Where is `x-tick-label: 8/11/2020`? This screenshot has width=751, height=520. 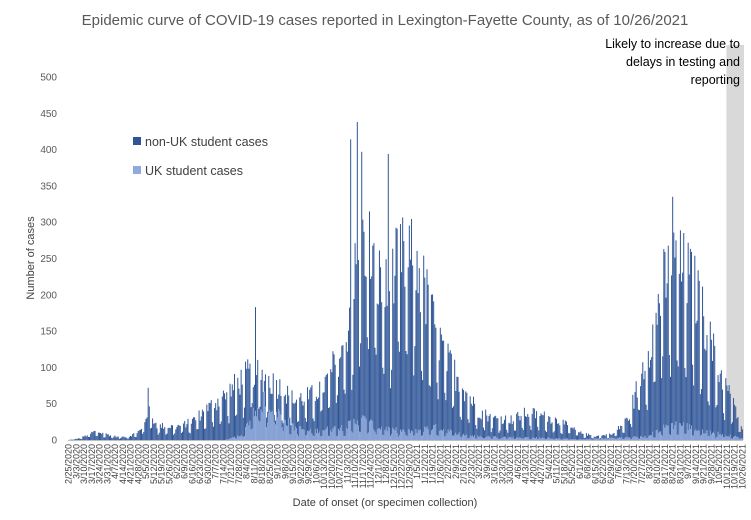
x-tick-label: 8/11/2020 is located at coordinates (254, 463).